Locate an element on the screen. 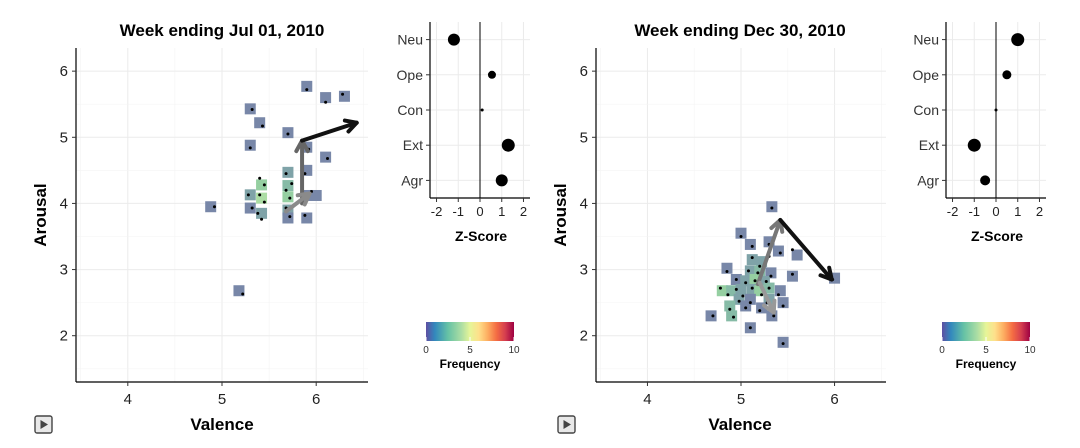  play-button-left is located at coordinates (43, 424).